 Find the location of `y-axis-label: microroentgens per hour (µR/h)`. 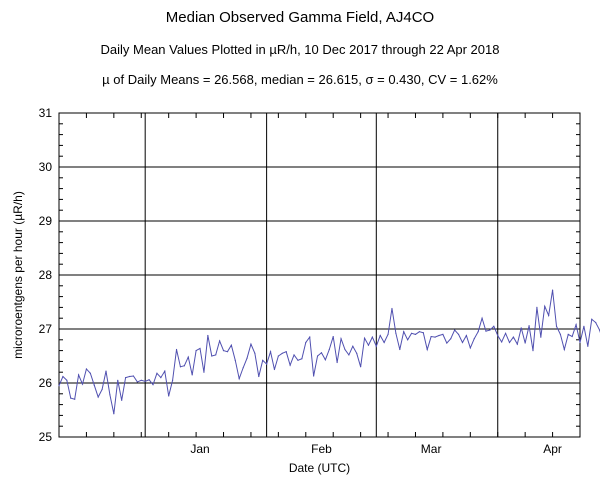

y-axis-label: microroentgens per hour (µR/h) is located at coordinates (18, 275).